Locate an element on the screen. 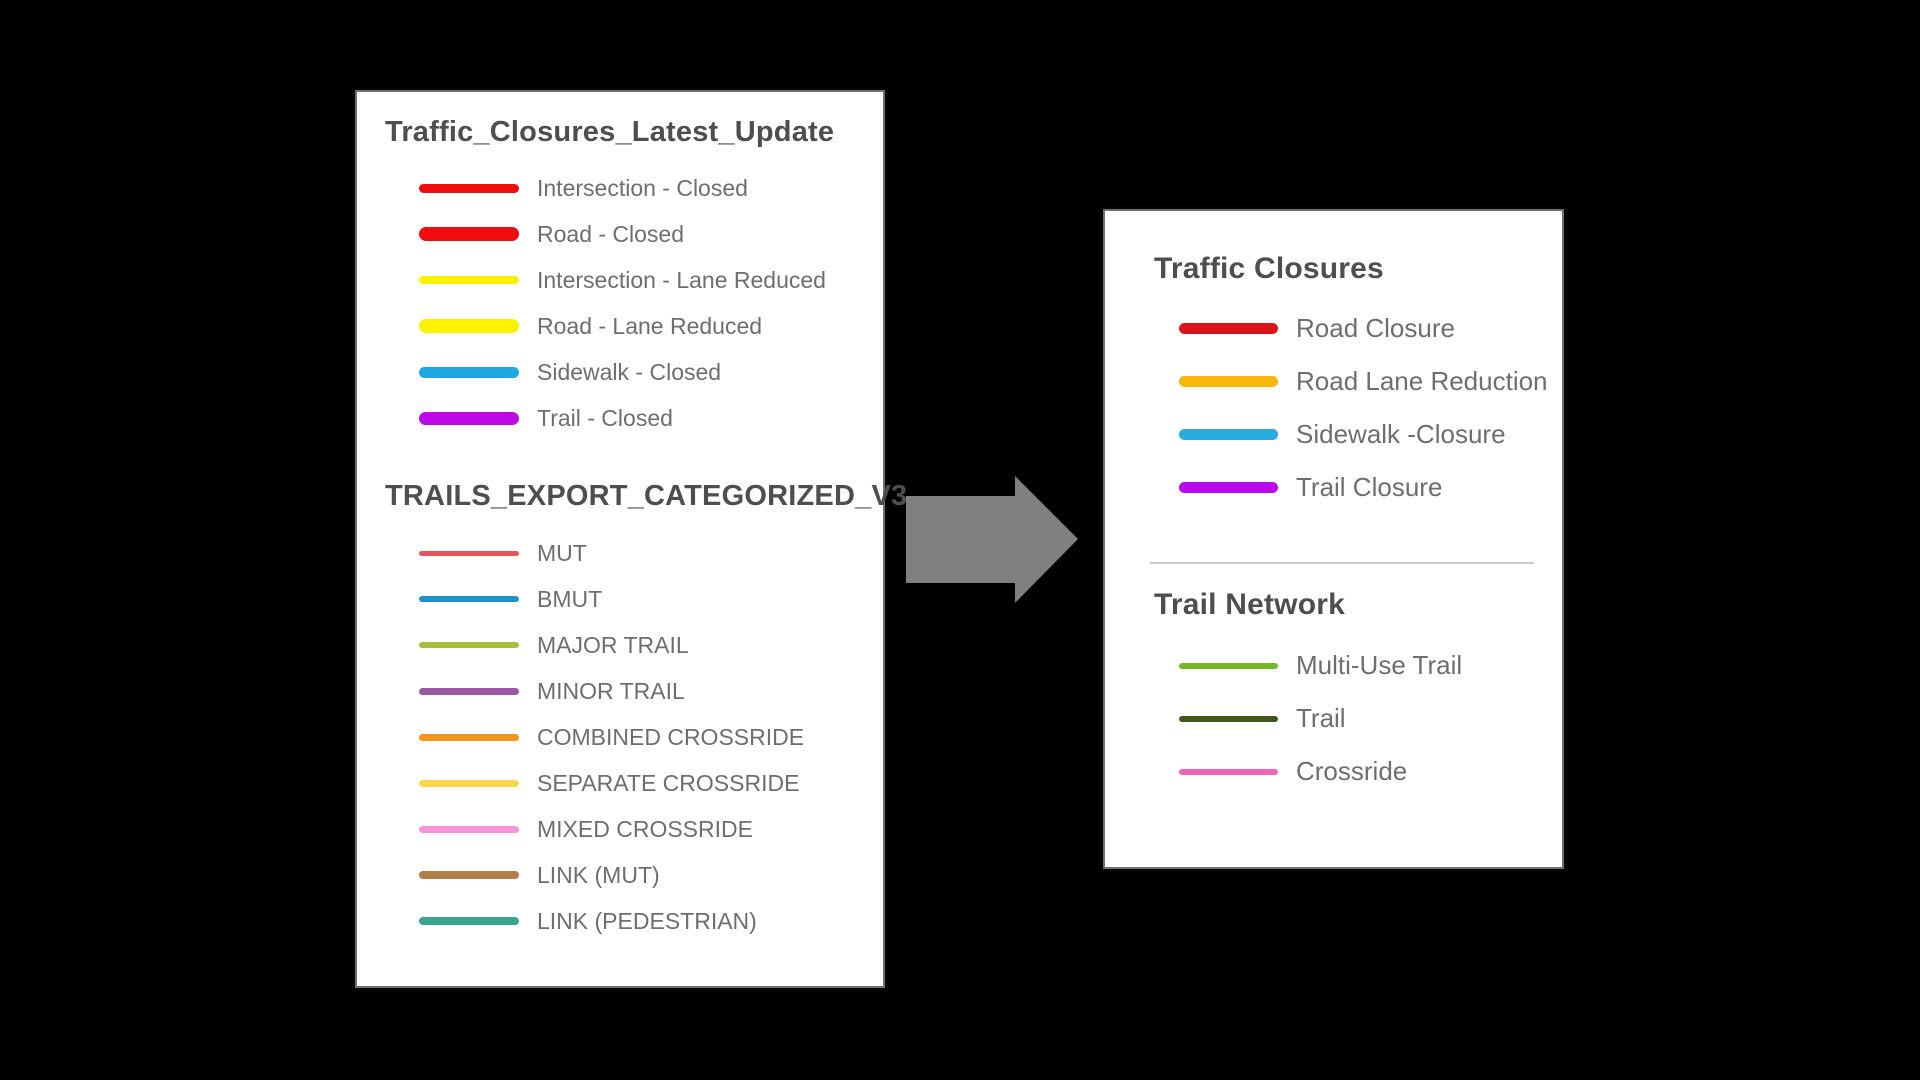  legend-item-label: Intersection - Lane Reduced is located at coordinates (681, 279).